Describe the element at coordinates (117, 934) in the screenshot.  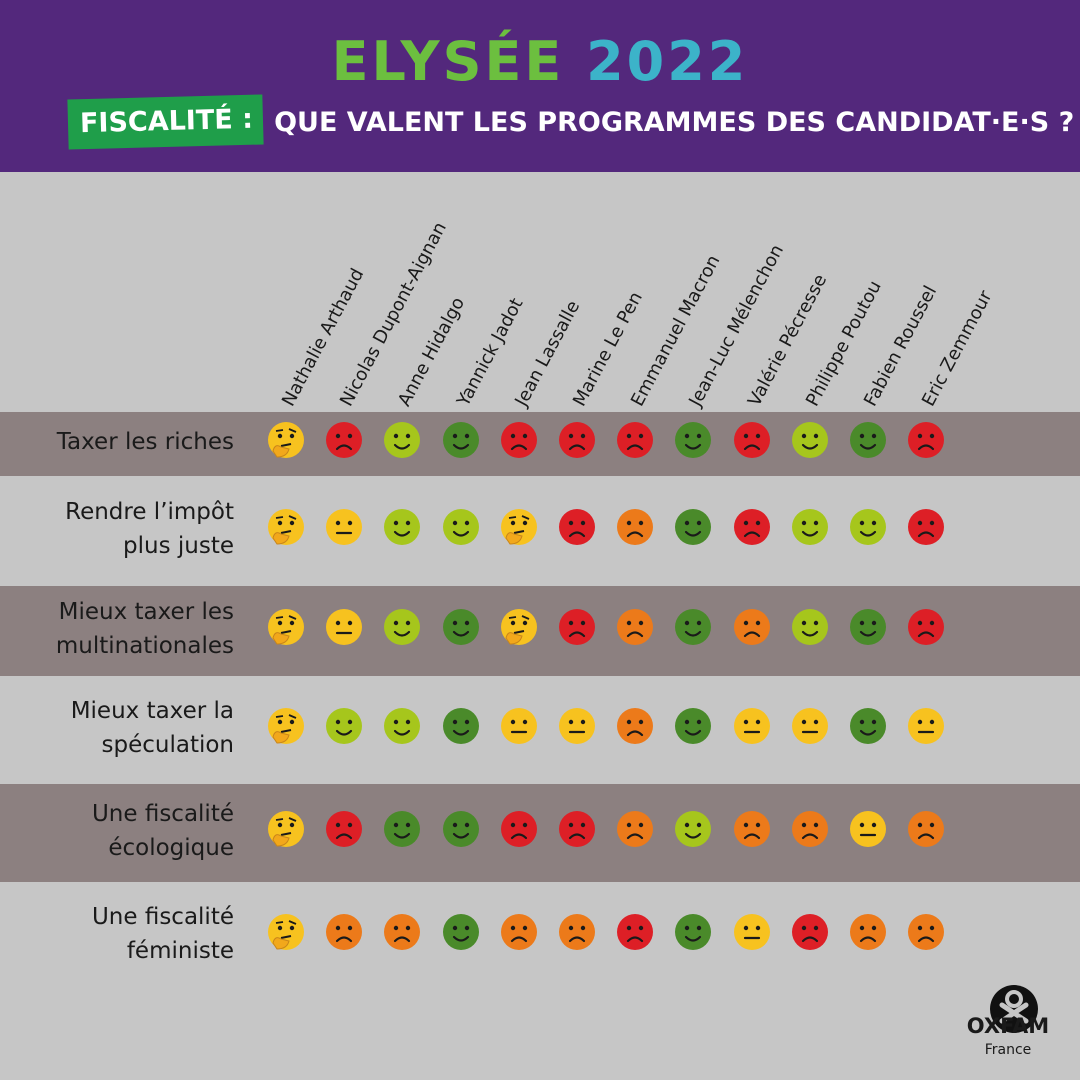
I see `criteria-label: Une fiscalité féministe` at that location.